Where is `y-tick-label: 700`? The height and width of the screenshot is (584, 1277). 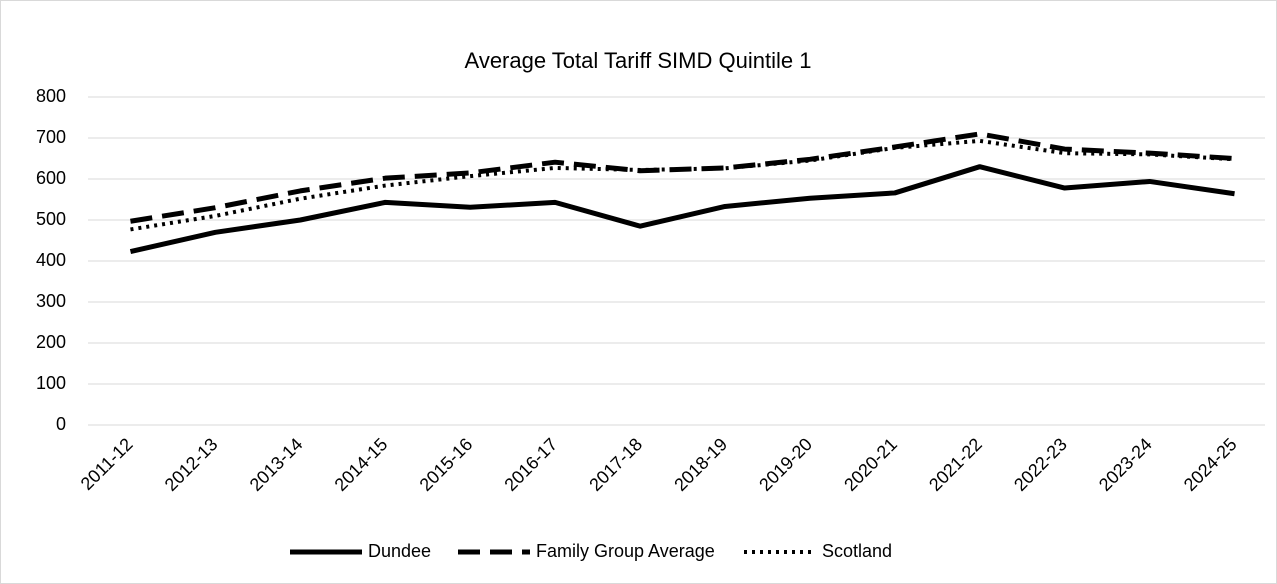 y-tick-label: 700 is located at coordinates (51, 137).